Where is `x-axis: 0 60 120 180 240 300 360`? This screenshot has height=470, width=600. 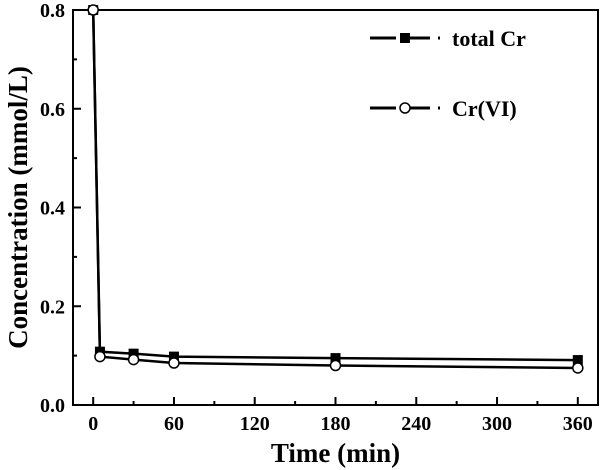
x-axis: 0 60 120 180 240 300 360 is located at coordinates (340, 416).